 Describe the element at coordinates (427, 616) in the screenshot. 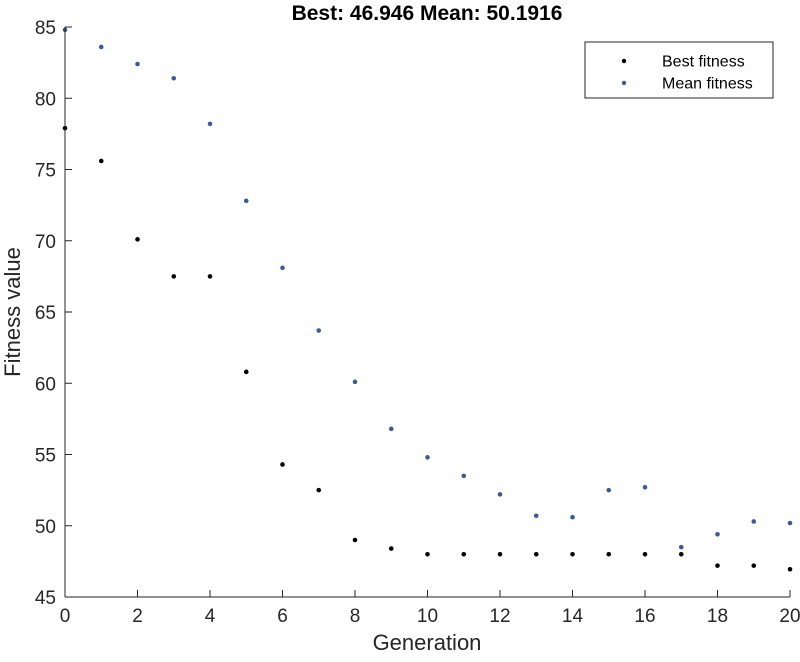

I see `x-tick-label-5: 10` at that location.